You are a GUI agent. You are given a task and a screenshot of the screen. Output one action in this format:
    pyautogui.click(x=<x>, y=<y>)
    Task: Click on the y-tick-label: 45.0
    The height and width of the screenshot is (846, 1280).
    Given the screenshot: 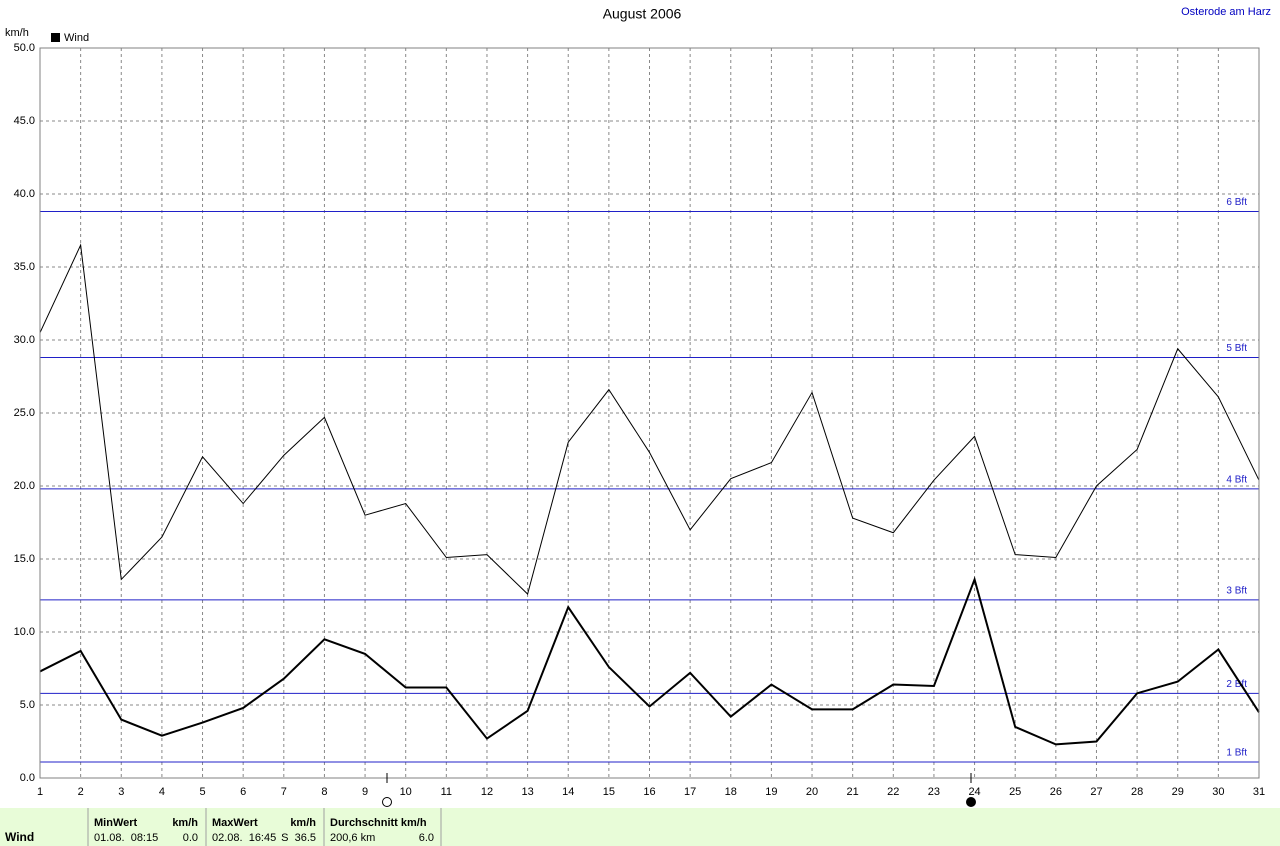 What is the action you would take?
    pyautogui.click(x=24, y=121)
    